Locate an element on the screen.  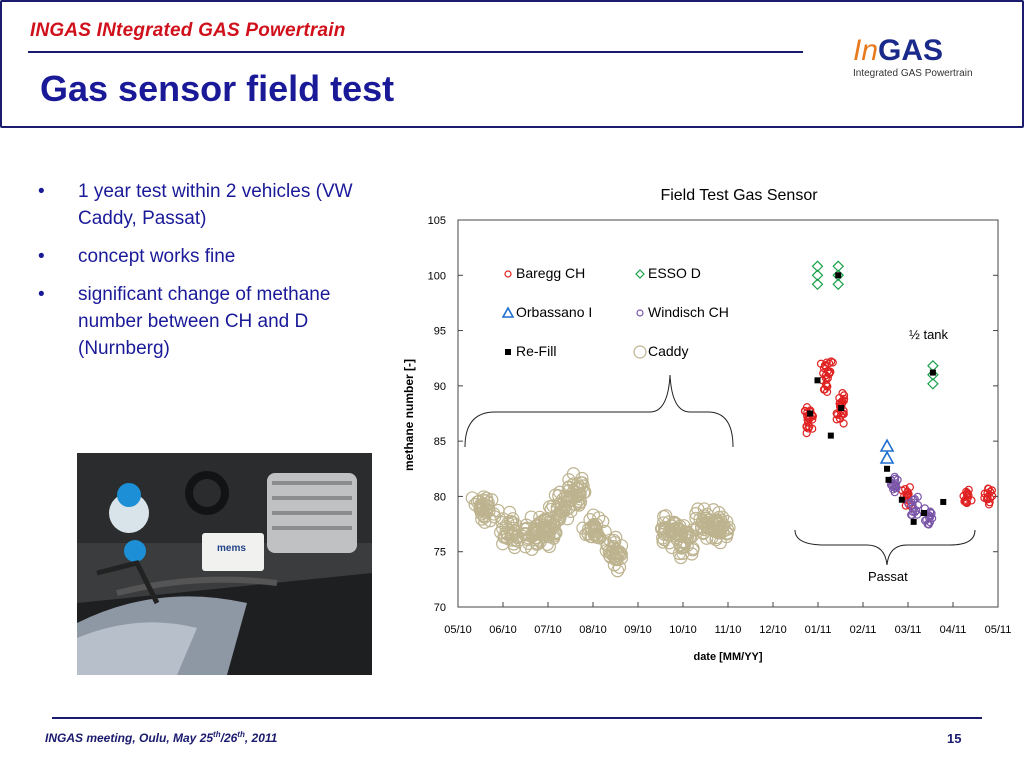
y-tick-label: 75 is located at coordinates (440, 553).